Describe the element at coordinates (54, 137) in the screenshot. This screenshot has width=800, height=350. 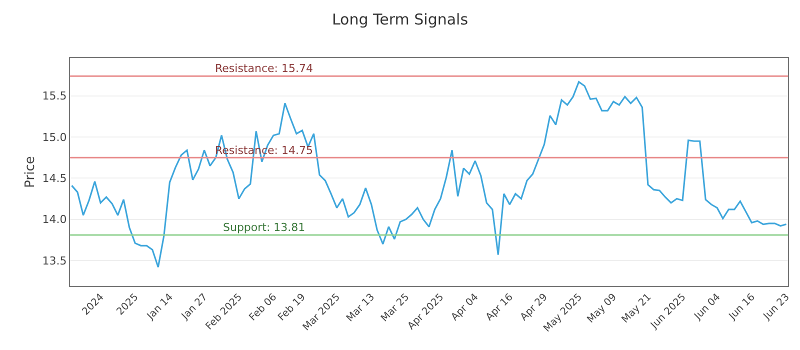
I see `y-tick-label: 15.0` at that location.